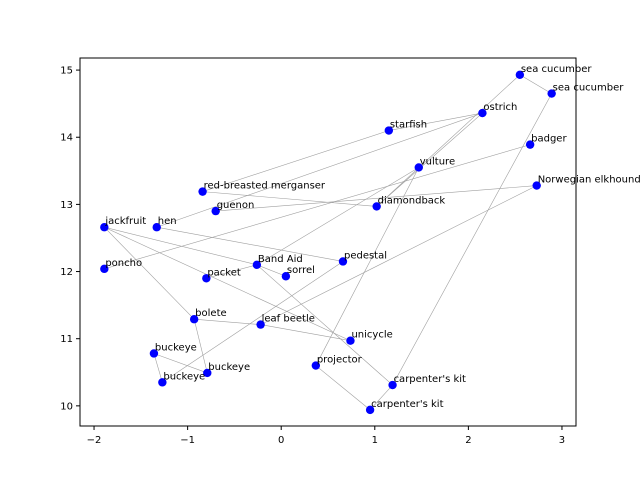  I want to click on point-label: jackfruit, so click(125, 221).